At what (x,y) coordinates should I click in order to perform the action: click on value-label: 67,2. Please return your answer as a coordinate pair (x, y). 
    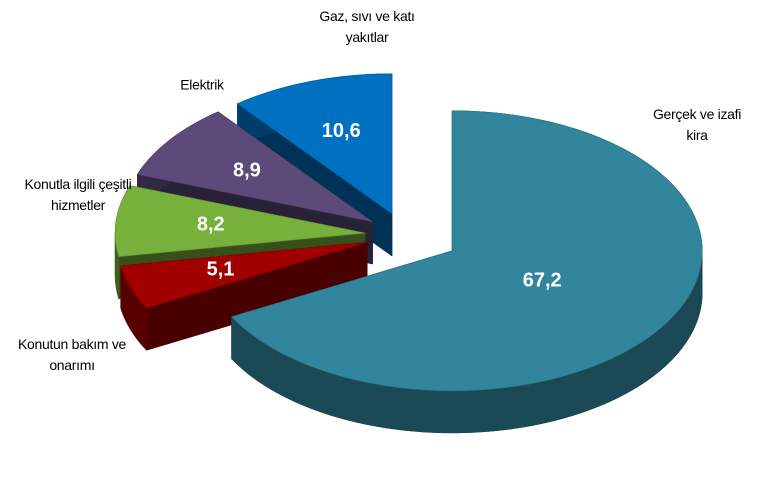
    Looking at the image, I should click on (542, 280).